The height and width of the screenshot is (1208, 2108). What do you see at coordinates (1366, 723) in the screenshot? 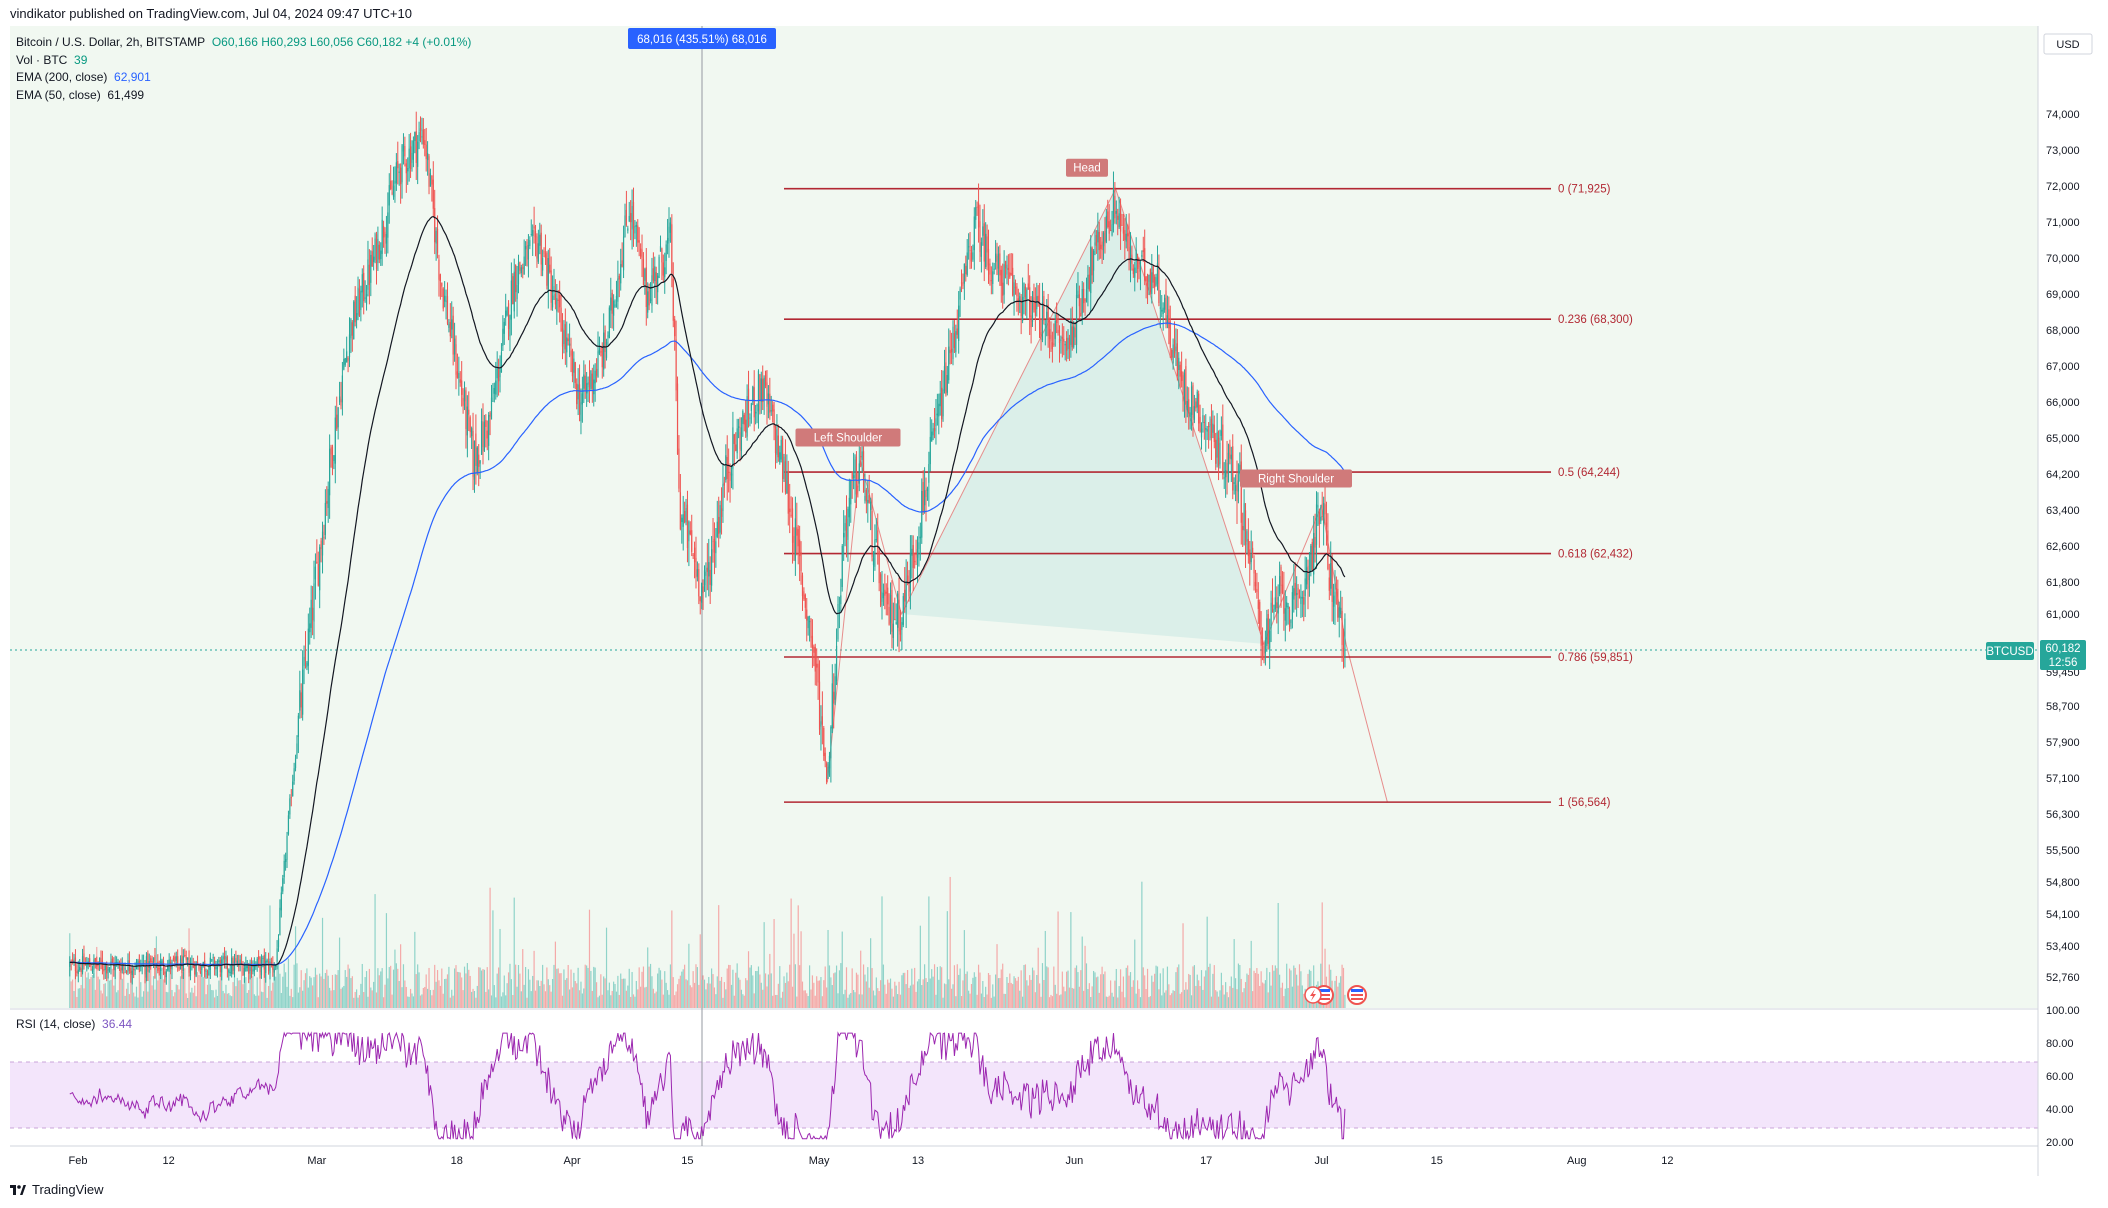
I see `target-projection` at bounding box center [1366, 723].